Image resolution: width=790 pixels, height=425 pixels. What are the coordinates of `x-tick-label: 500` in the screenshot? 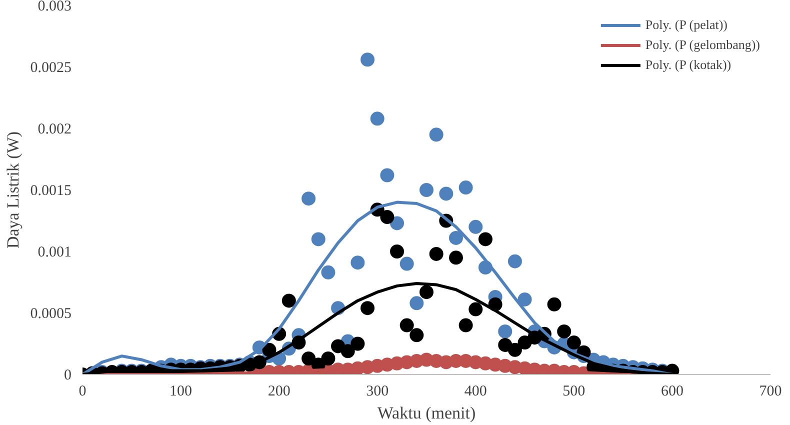 It's located at (574, 392).